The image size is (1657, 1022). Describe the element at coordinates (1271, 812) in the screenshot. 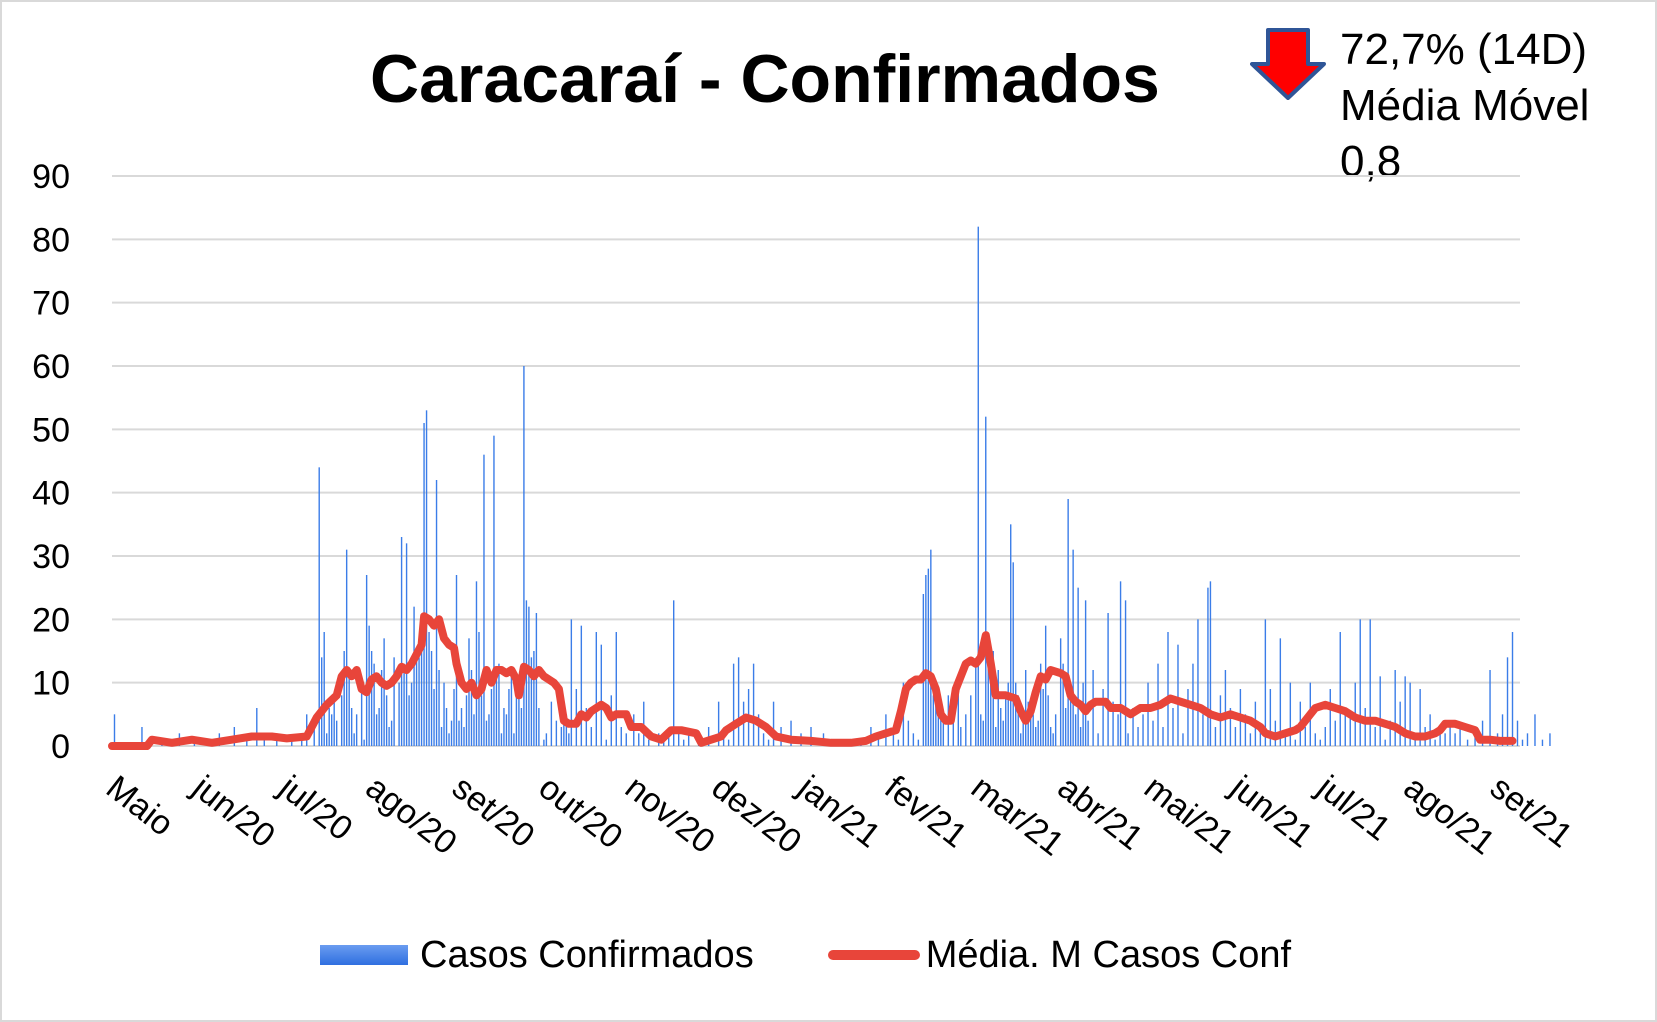

I see `x-tick-label: jun/21` at that location.